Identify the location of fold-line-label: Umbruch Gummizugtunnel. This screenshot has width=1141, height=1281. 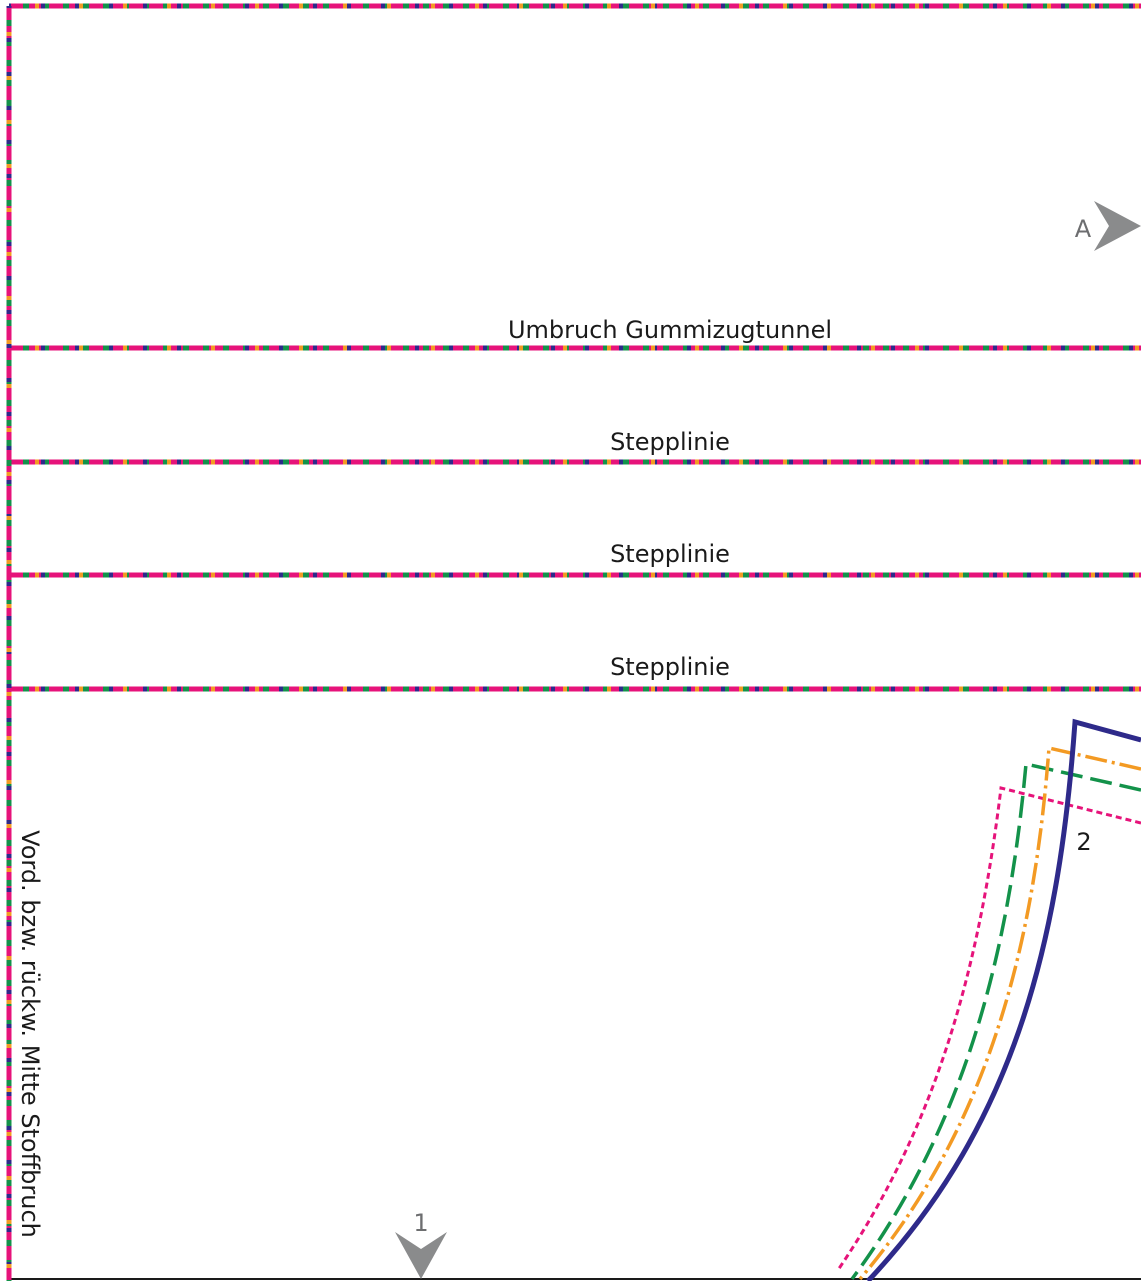
(670, 330).